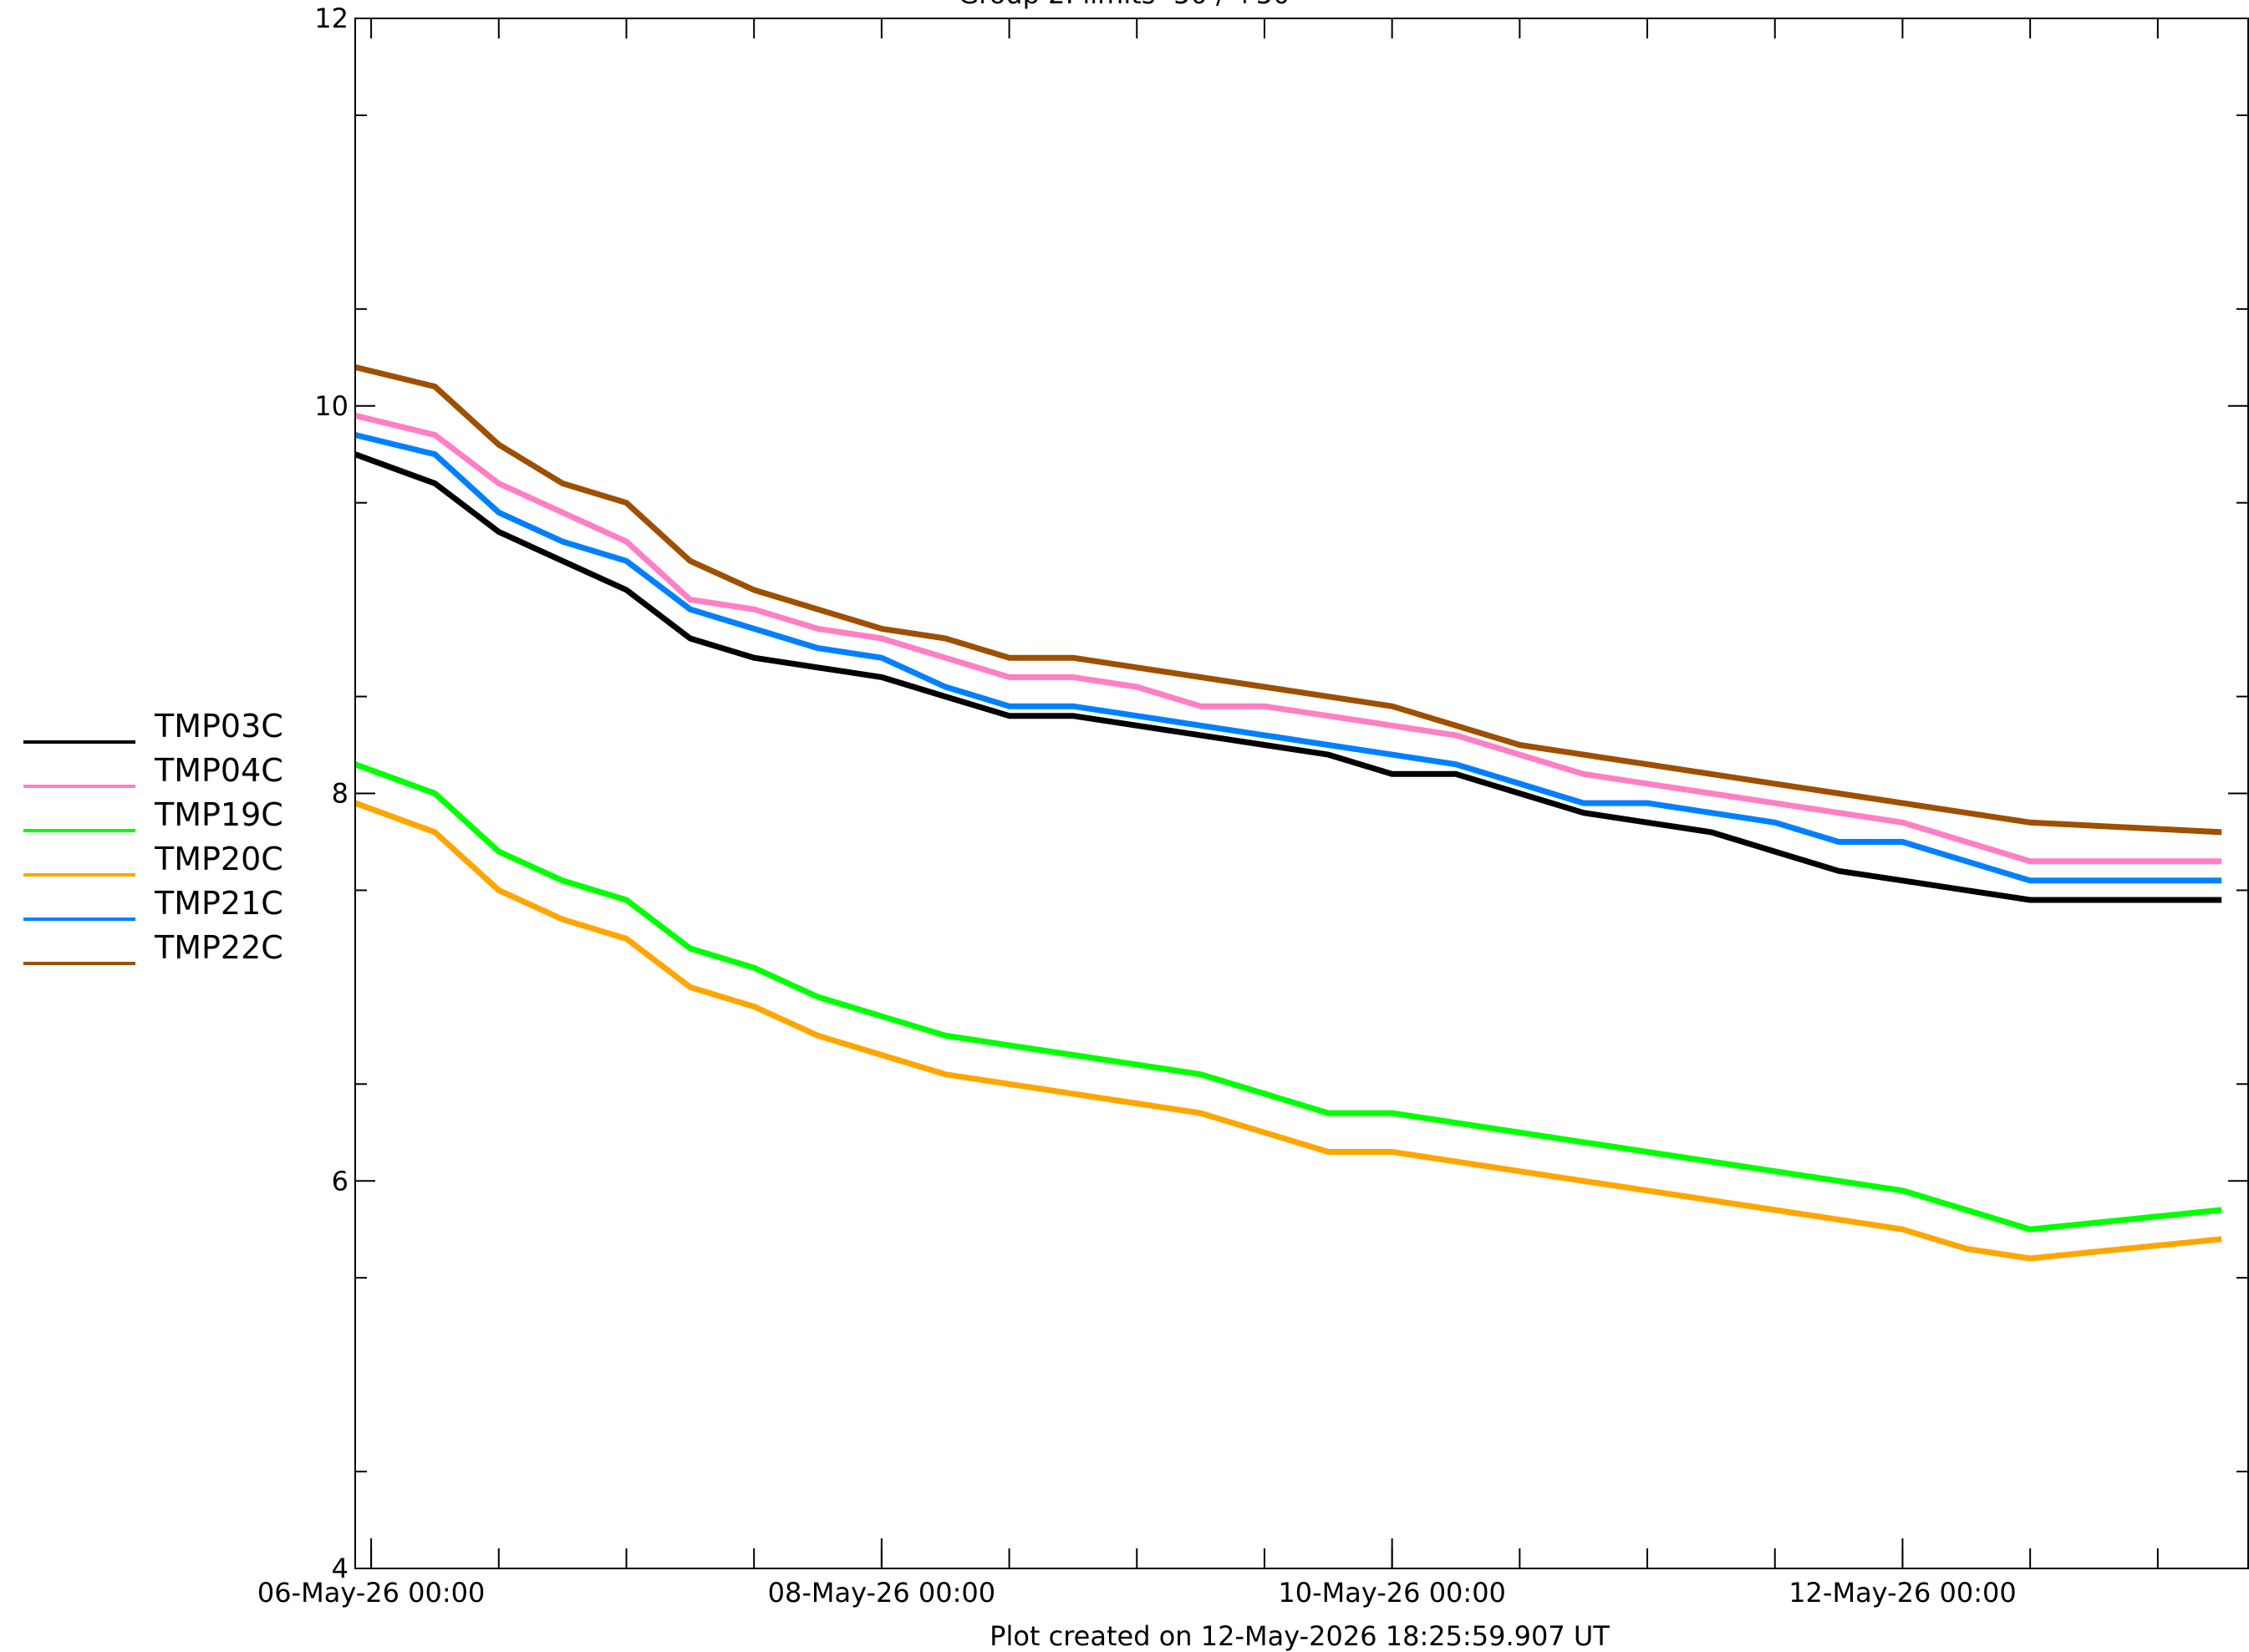 This screenshot has height=1652, width=2249. What do you see at coordinates (340, 1569) in the screenshot?
I see `y-tick-label: 4` at bounding box center [340, 1569].